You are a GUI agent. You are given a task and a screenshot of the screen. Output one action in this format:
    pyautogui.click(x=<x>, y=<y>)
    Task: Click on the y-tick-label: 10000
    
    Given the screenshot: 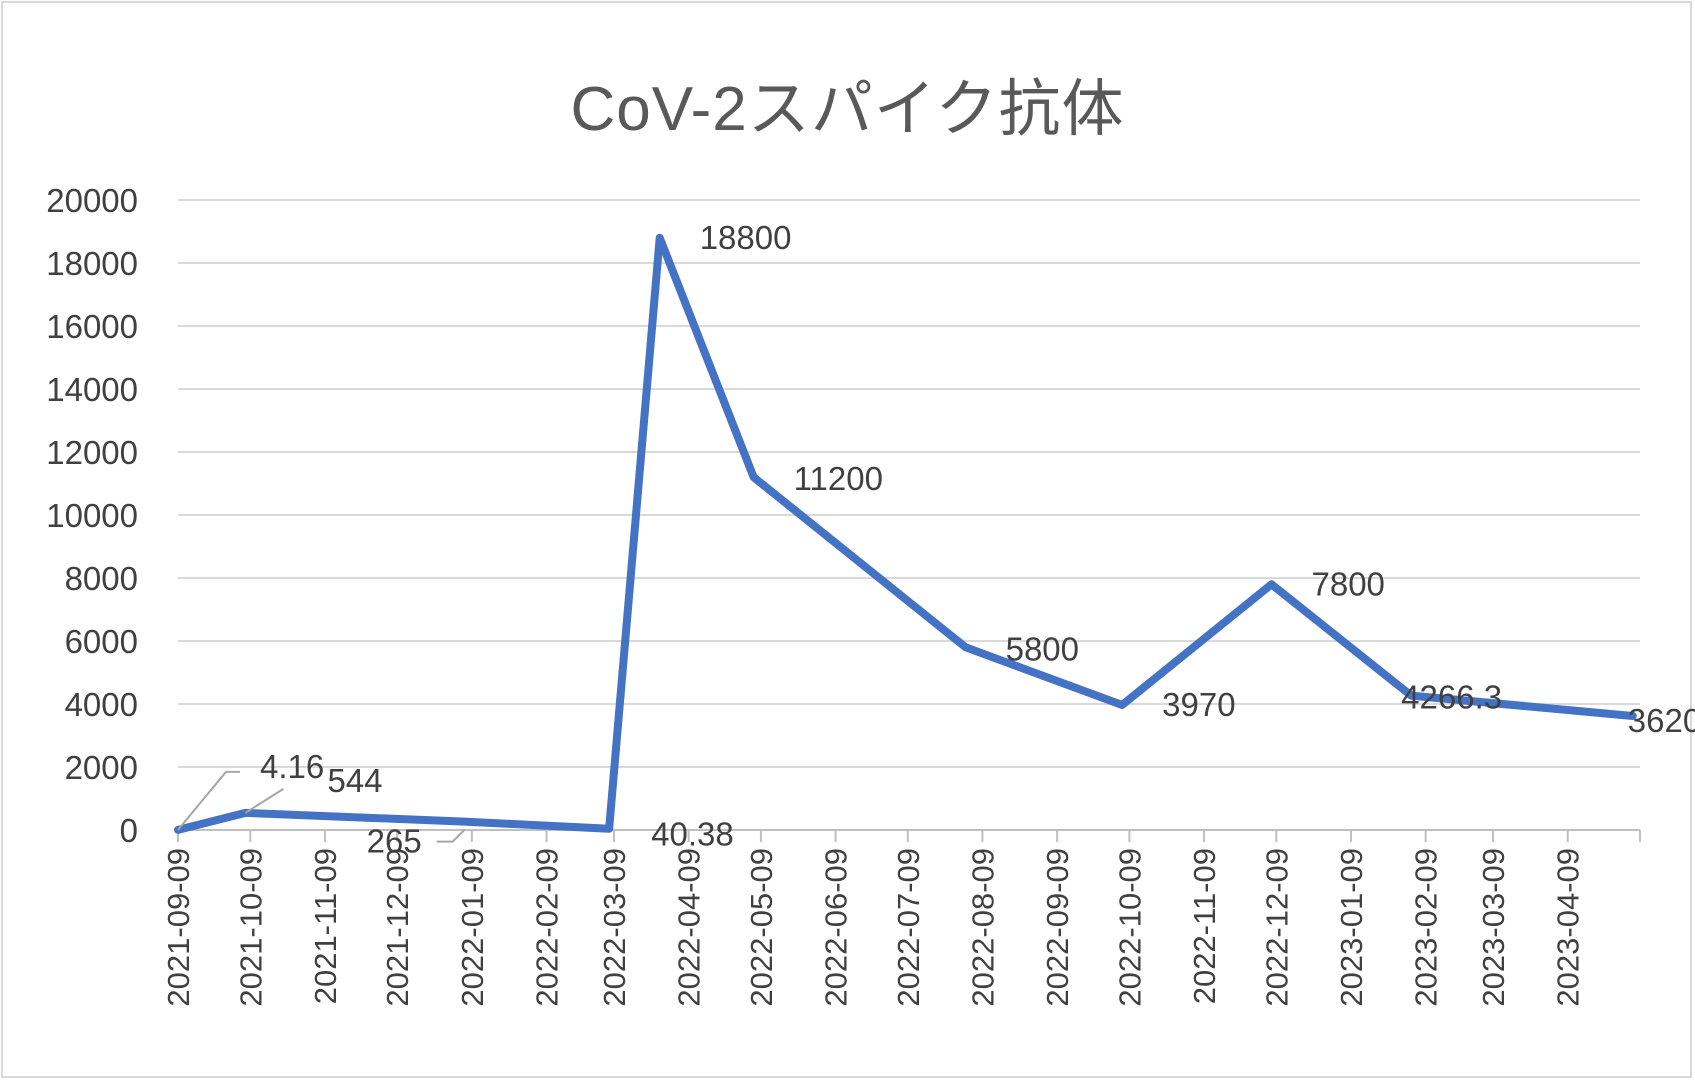 What is the action you would take?
    pyautogui.click(x=92, y=515)
    